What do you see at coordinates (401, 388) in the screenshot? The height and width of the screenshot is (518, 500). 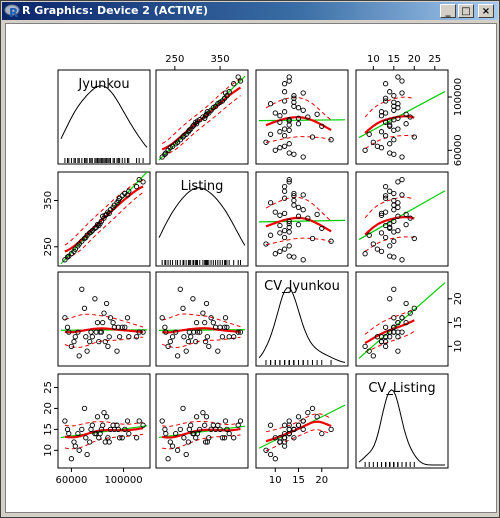 I see `variable-label: CV_Listing` at bounding box center [401, 388].